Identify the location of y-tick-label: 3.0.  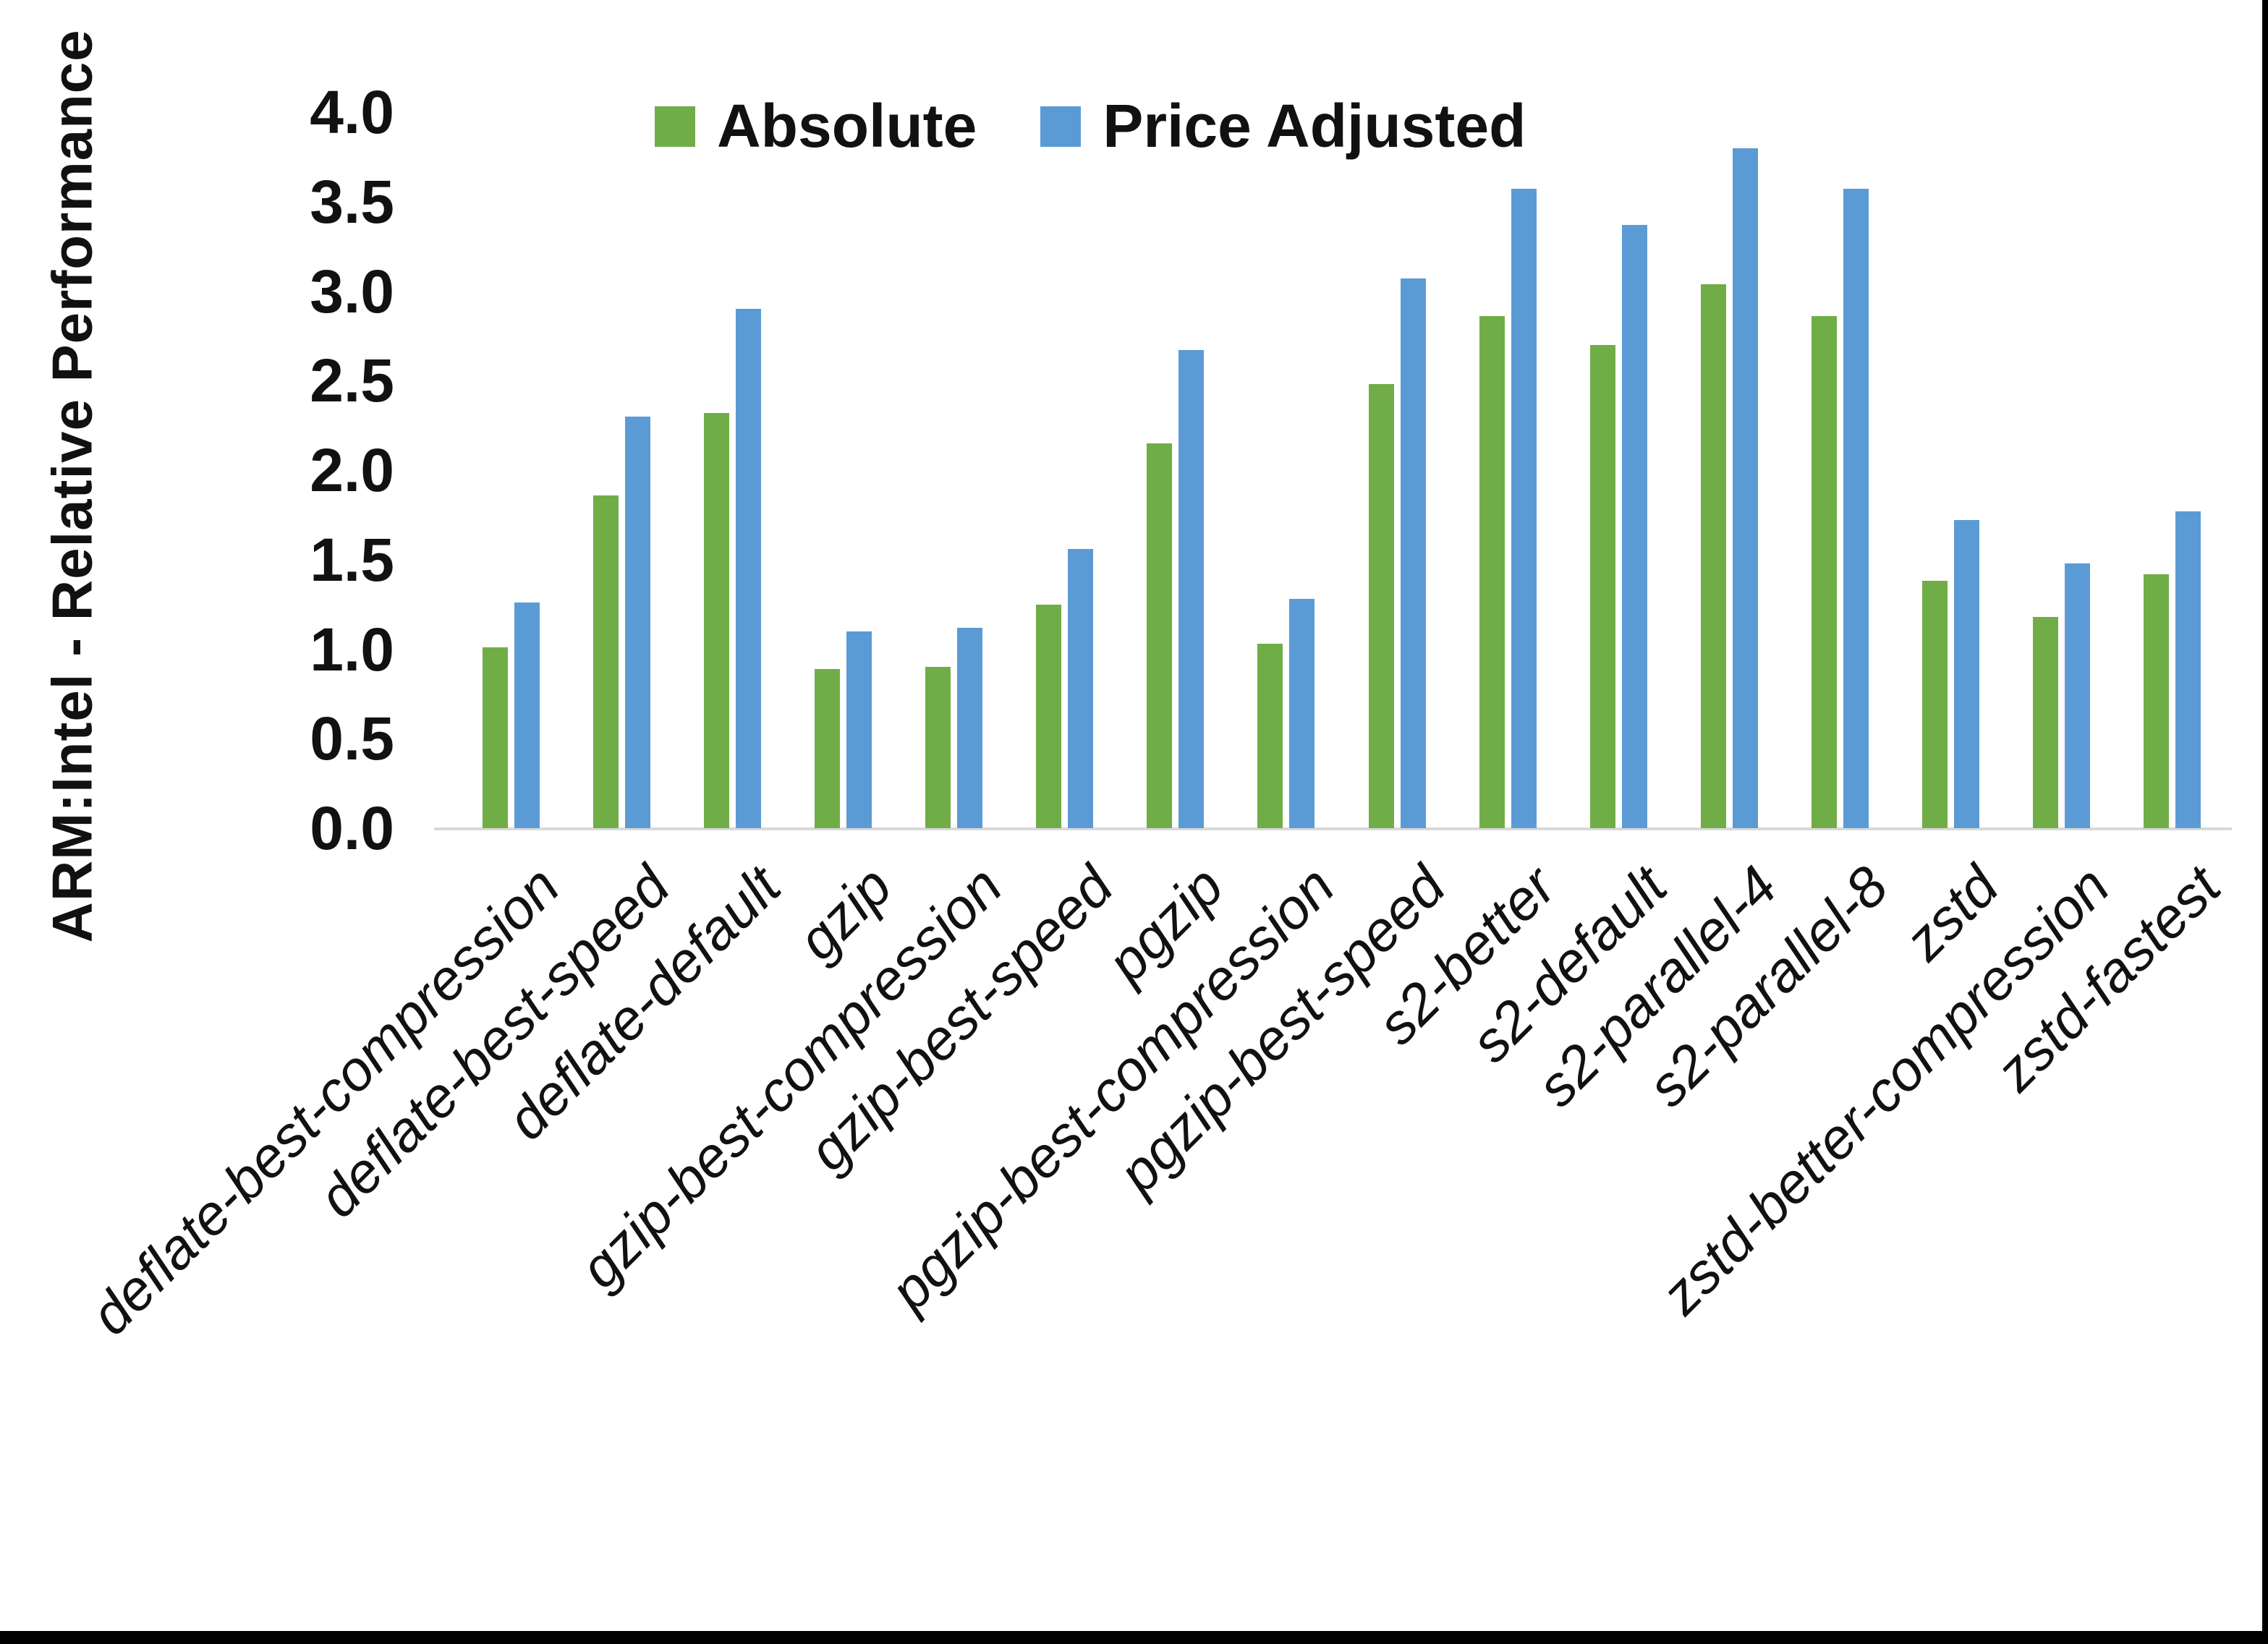
(352, 291).